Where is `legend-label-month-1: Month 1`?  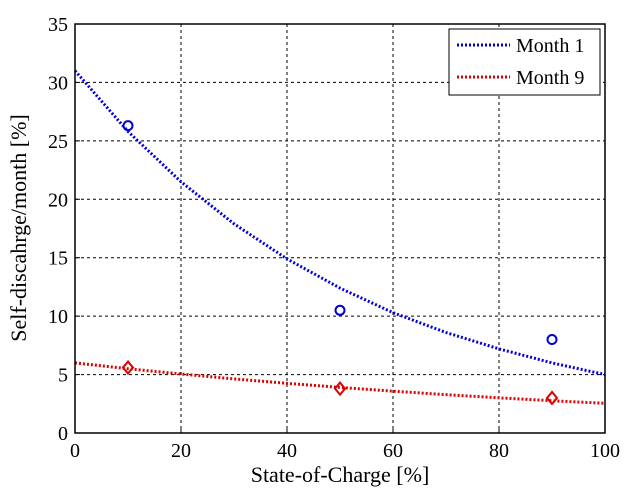
legend-label-month-1: Month 1 is located at coordinates (550, 46).